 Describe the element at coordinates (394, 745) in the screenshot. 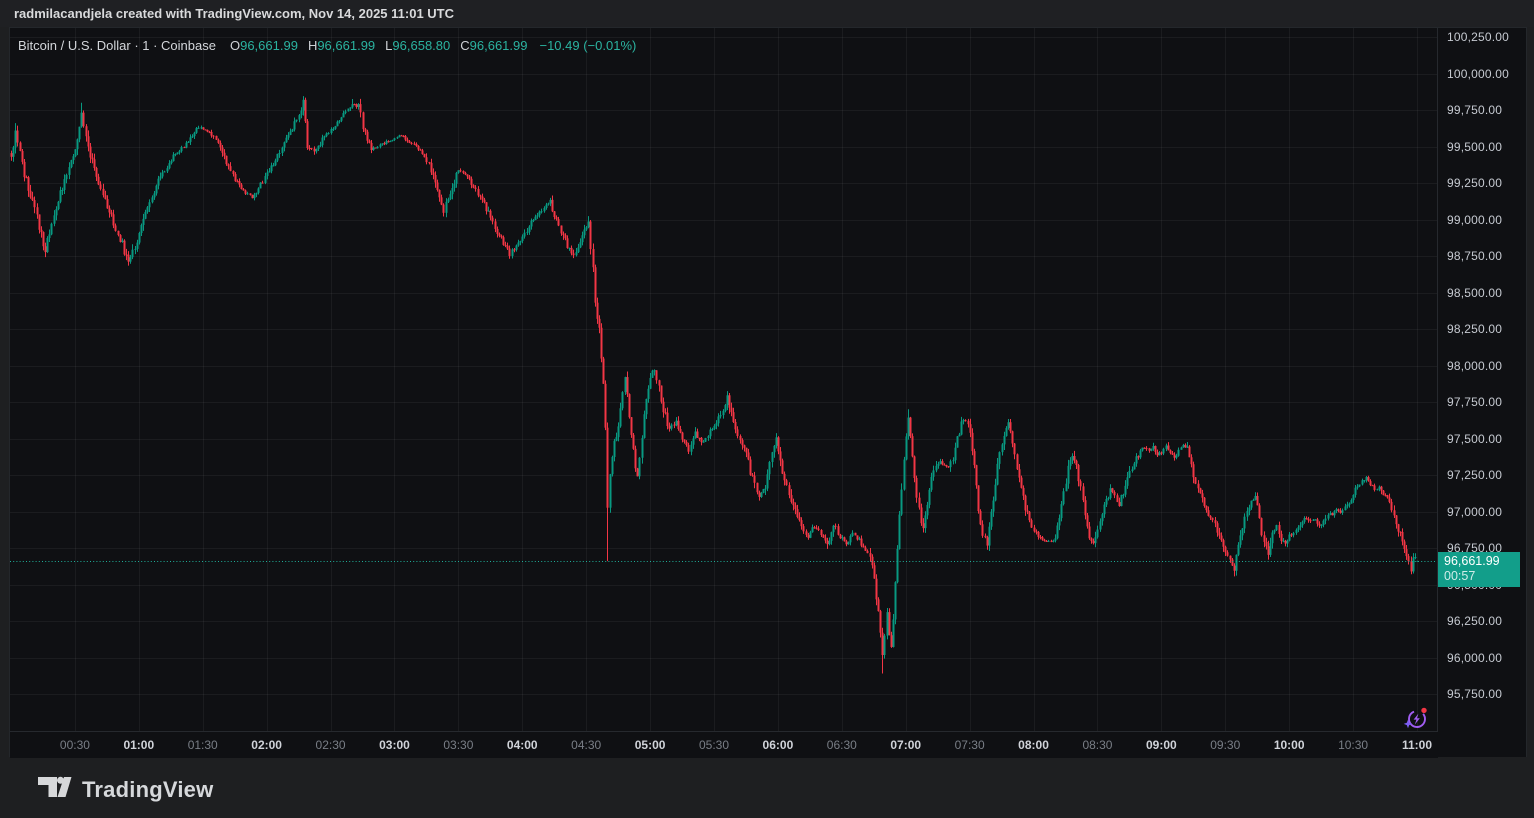

I see `time-tick-label: 03:00` at that location.